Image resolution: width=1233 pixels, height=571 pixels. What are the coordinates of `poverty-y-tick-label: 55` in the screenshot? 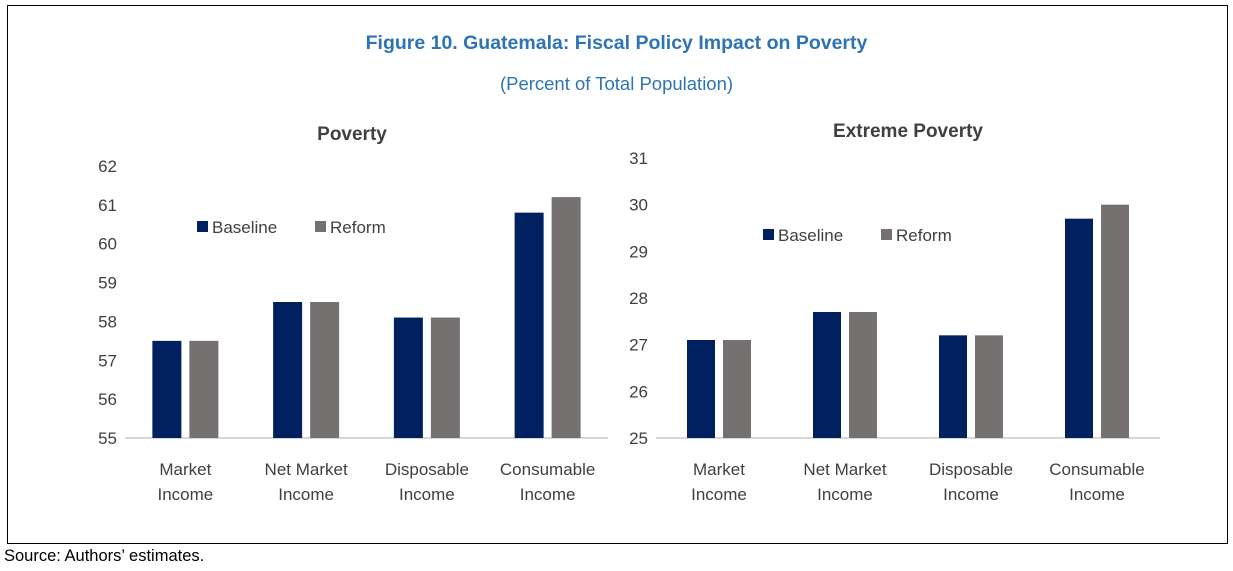 It's located at (107, 438).